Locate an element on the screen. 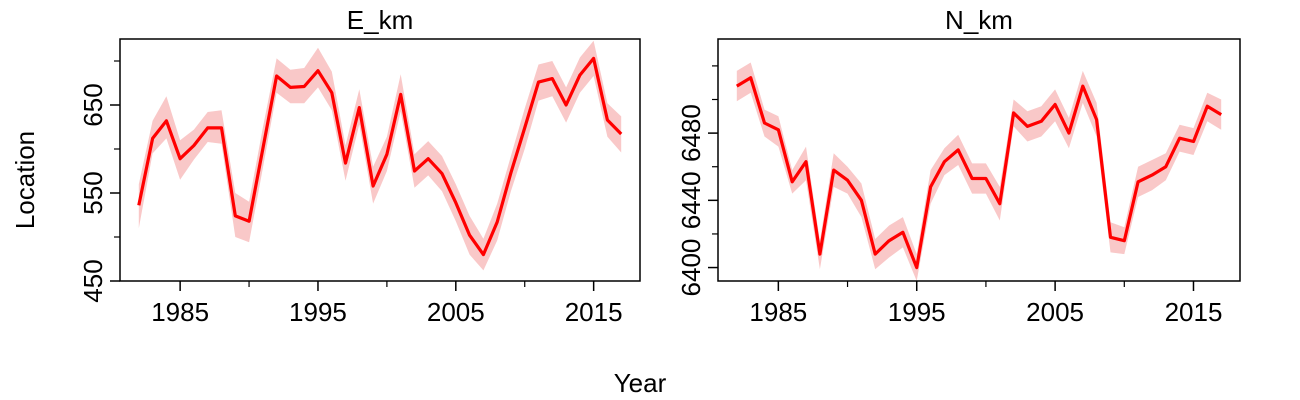 This screenshot has width=1300, height=400. y-tick-label-n-km: 6480 is located at coordinates (691, 133).